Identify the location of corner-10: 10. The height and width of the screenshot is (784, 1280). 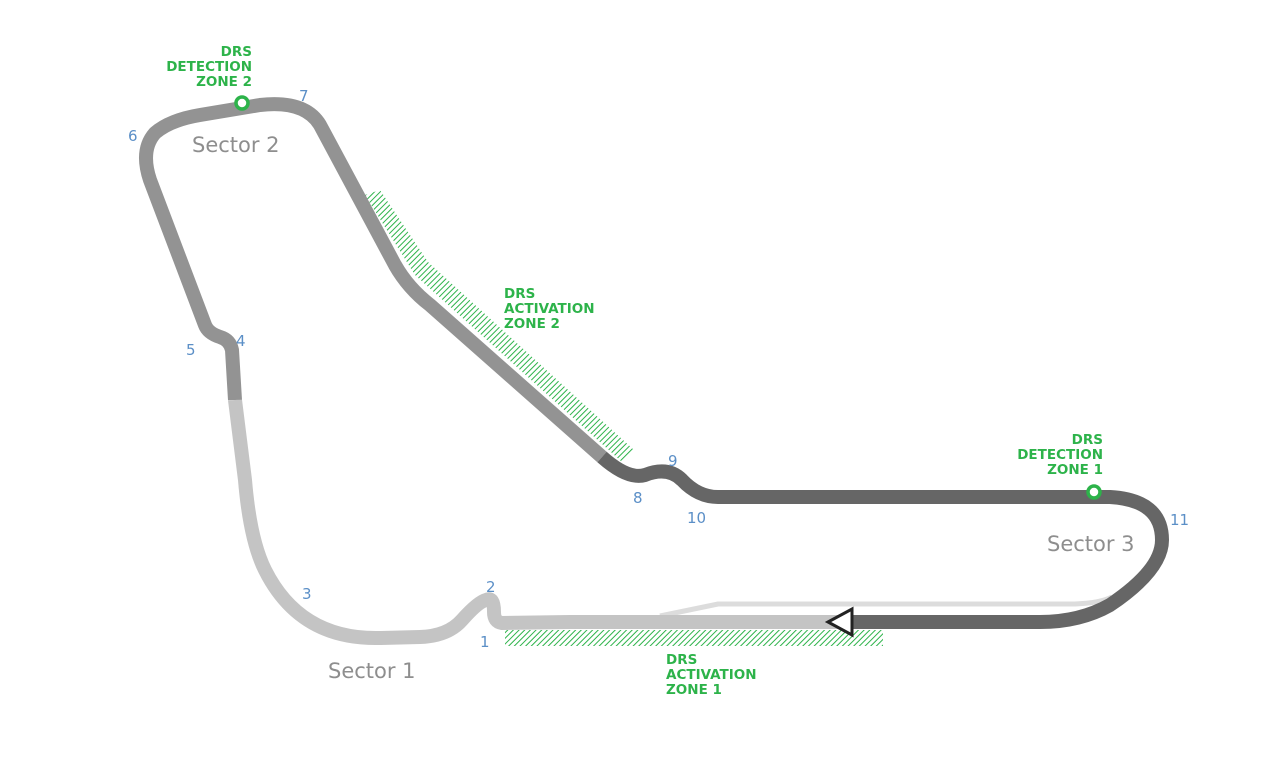
(696, 518).